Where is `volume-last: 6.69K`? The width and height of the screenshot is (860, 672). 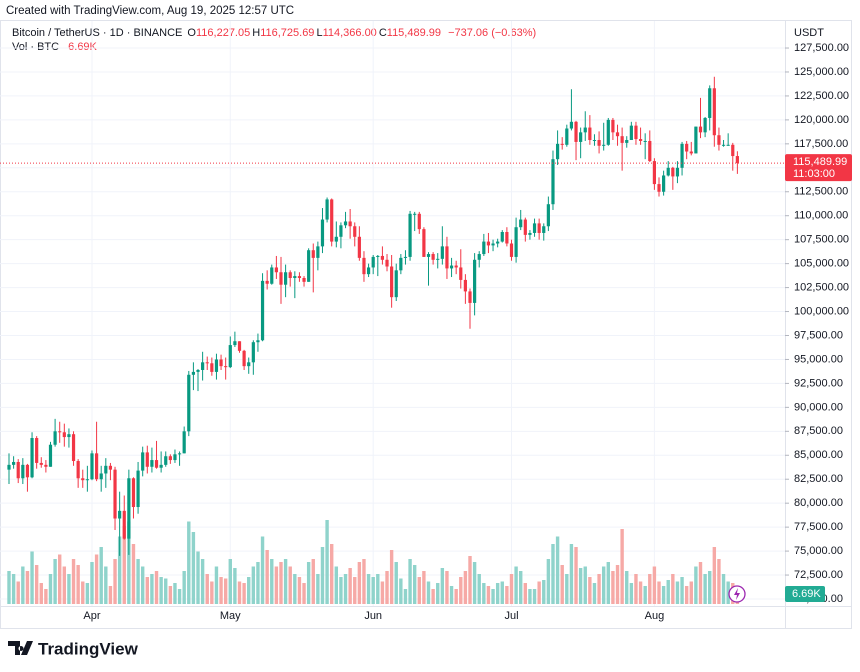 volume-last: 6.69K is located at coordinates (82, 47).